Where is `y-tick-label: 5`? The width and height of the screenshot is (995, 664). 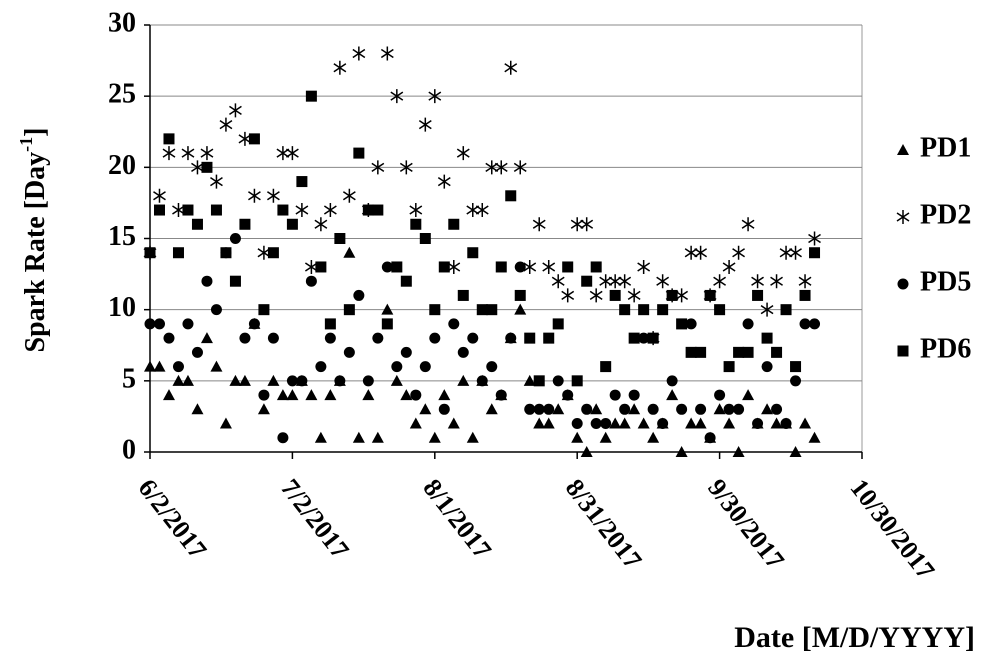
y-tick-label: 5 is located at coordinates (129, 378).